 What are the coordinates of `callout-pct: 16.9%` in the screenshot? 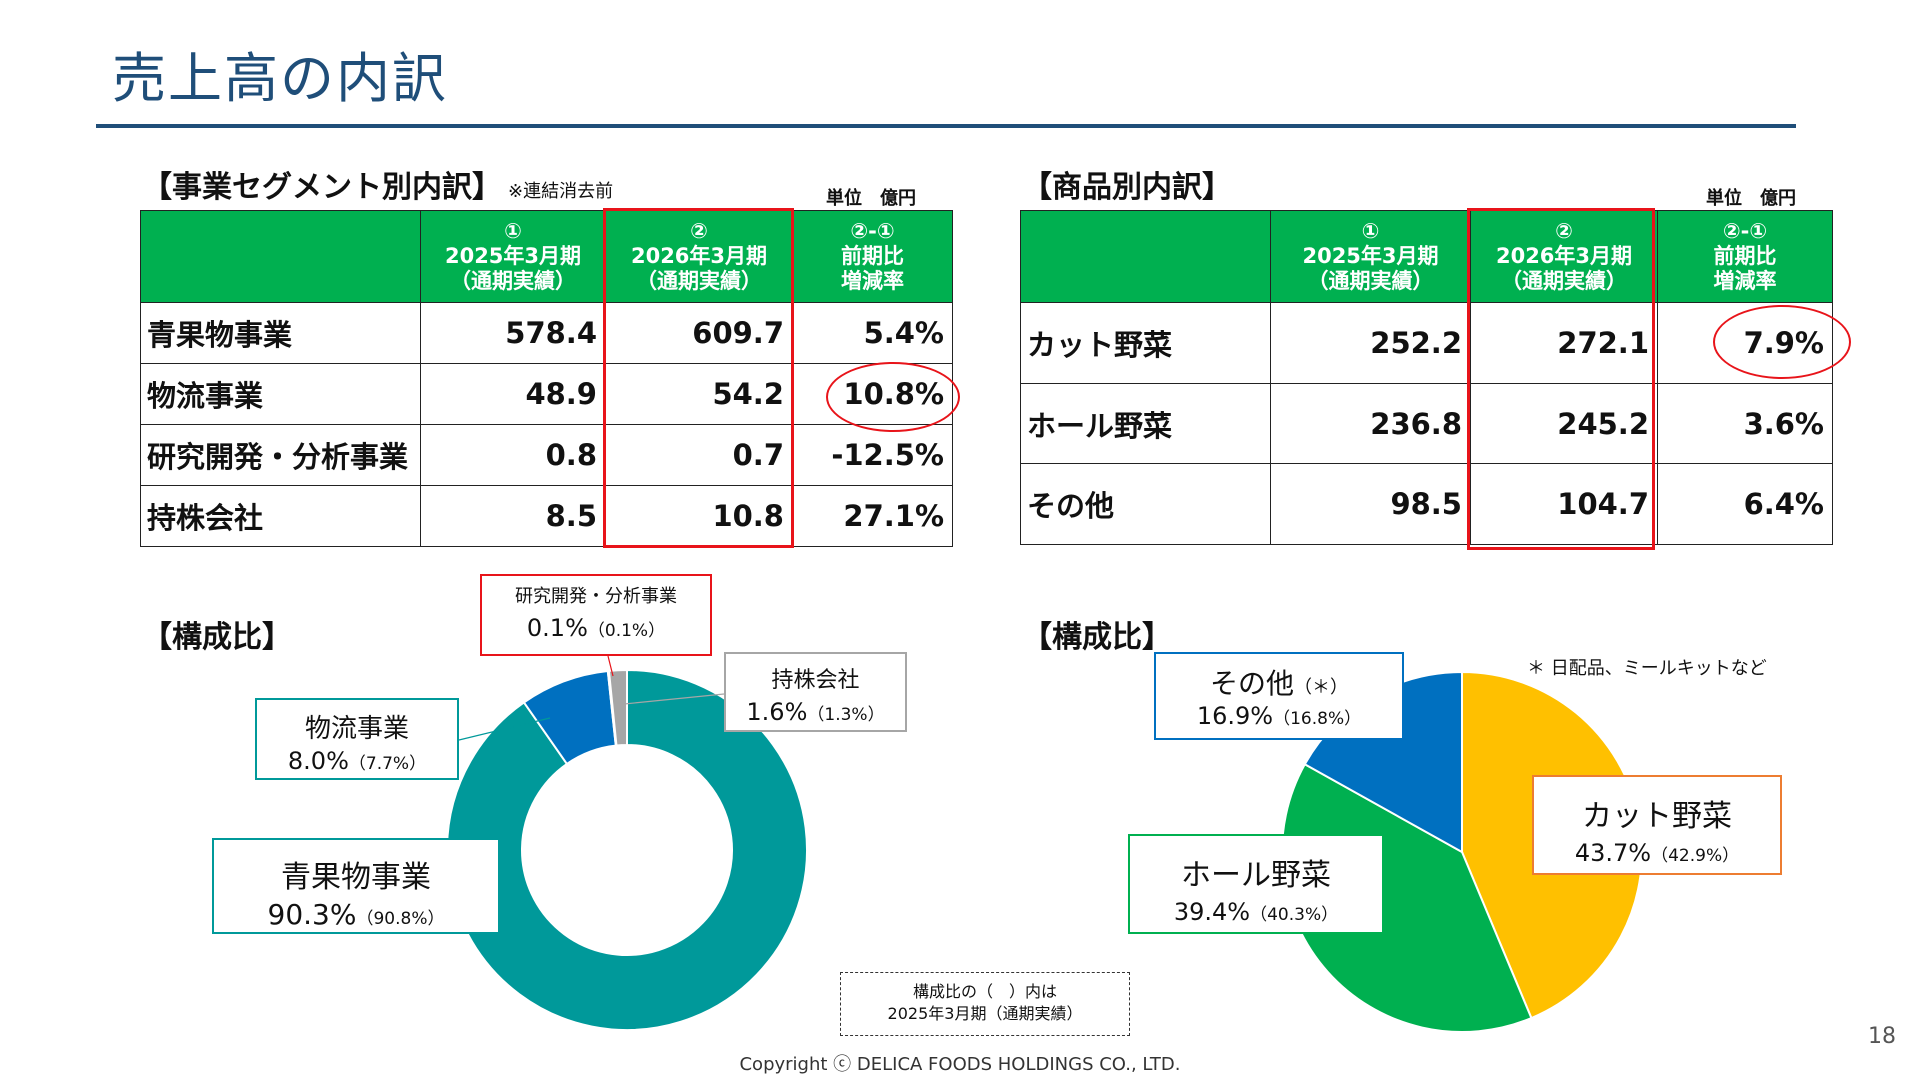 It's located at (1235, 716).